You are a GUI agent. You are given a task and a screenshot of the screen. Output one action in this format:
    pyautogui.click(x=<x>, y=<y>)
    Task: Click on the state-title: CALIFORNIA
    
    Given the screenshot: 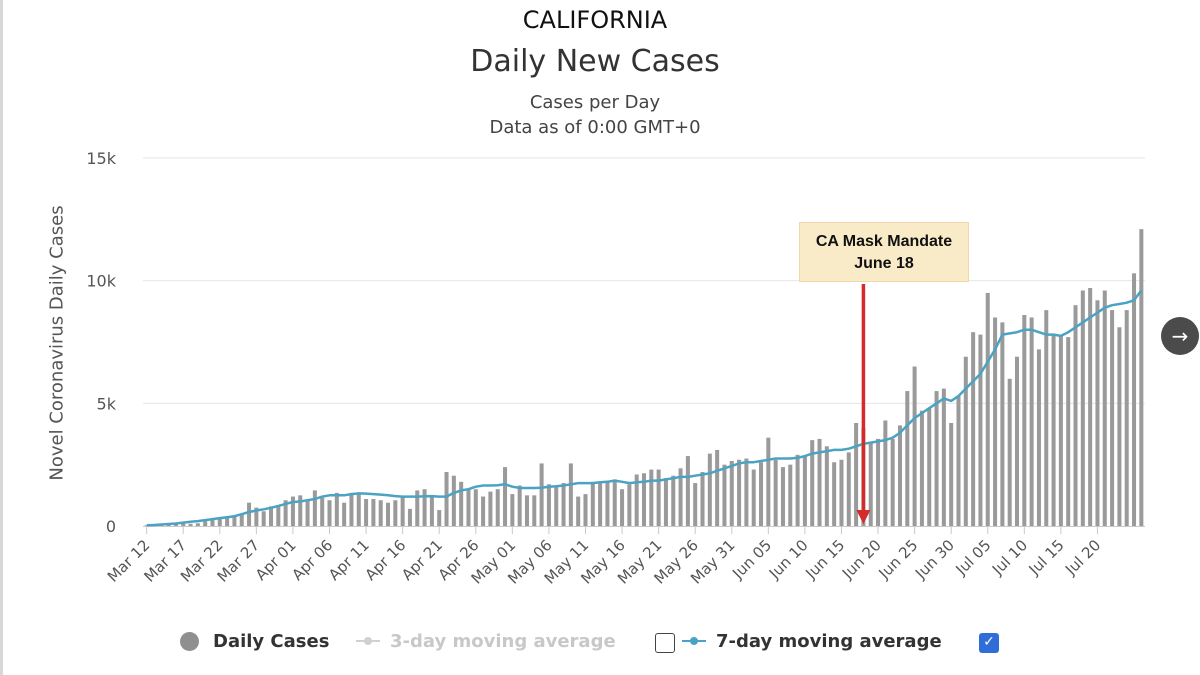 What is the action you would take?
    pyautogui.click(x=595, y=20)
    